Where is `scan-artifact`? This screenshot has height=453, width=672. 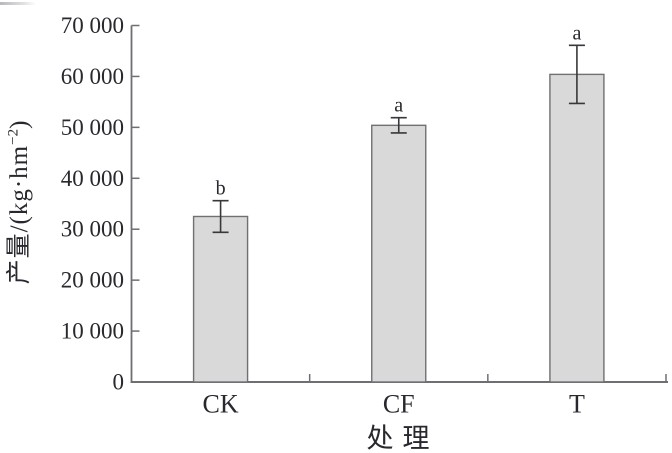
scan-artifact is located at coordinates (18, 3).